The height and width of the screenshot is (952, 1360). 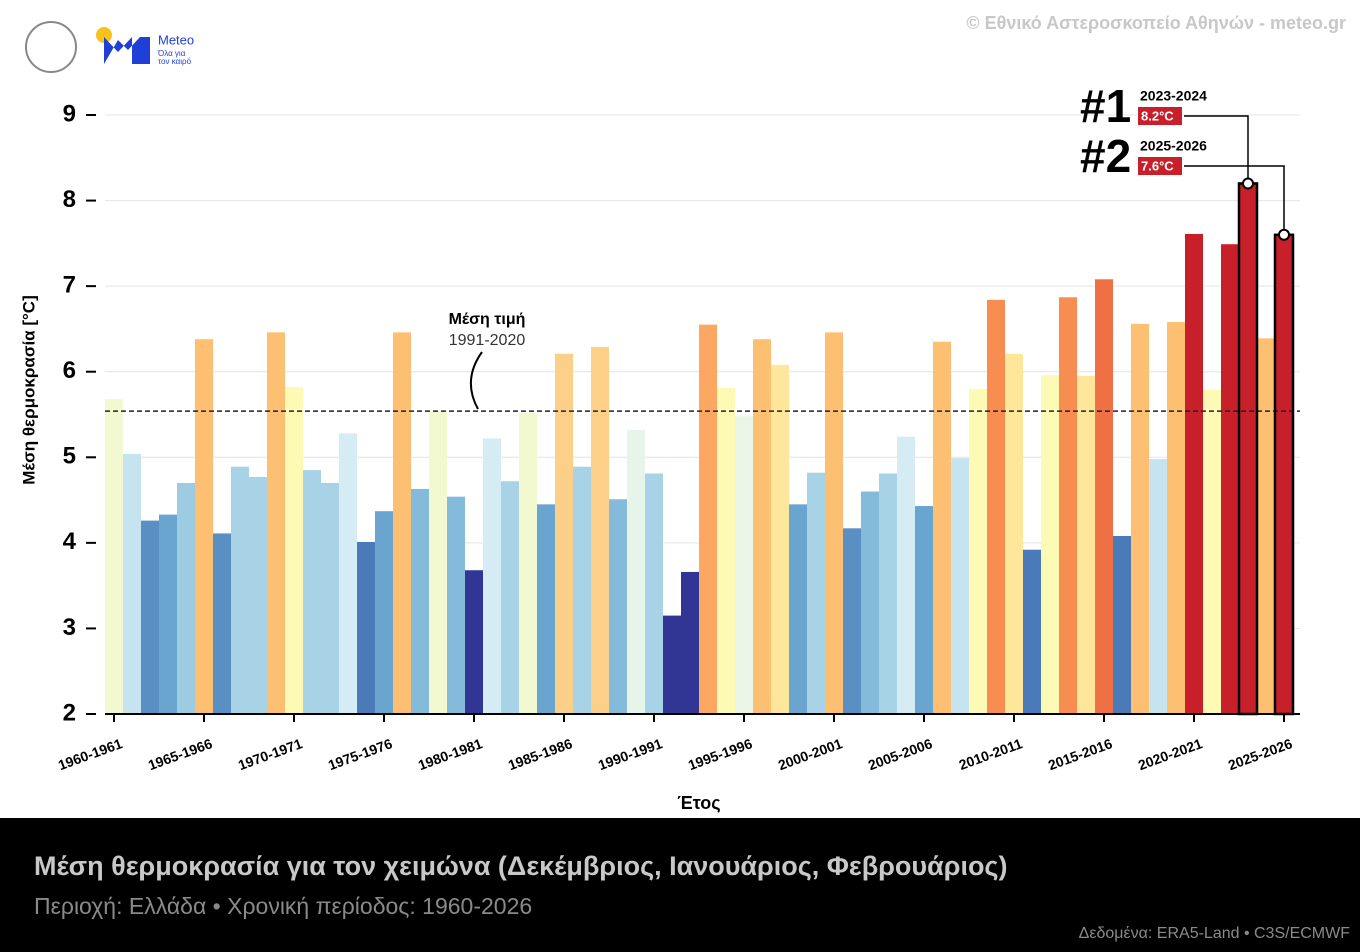 I want to click on footer, so click(x=680, y=885).